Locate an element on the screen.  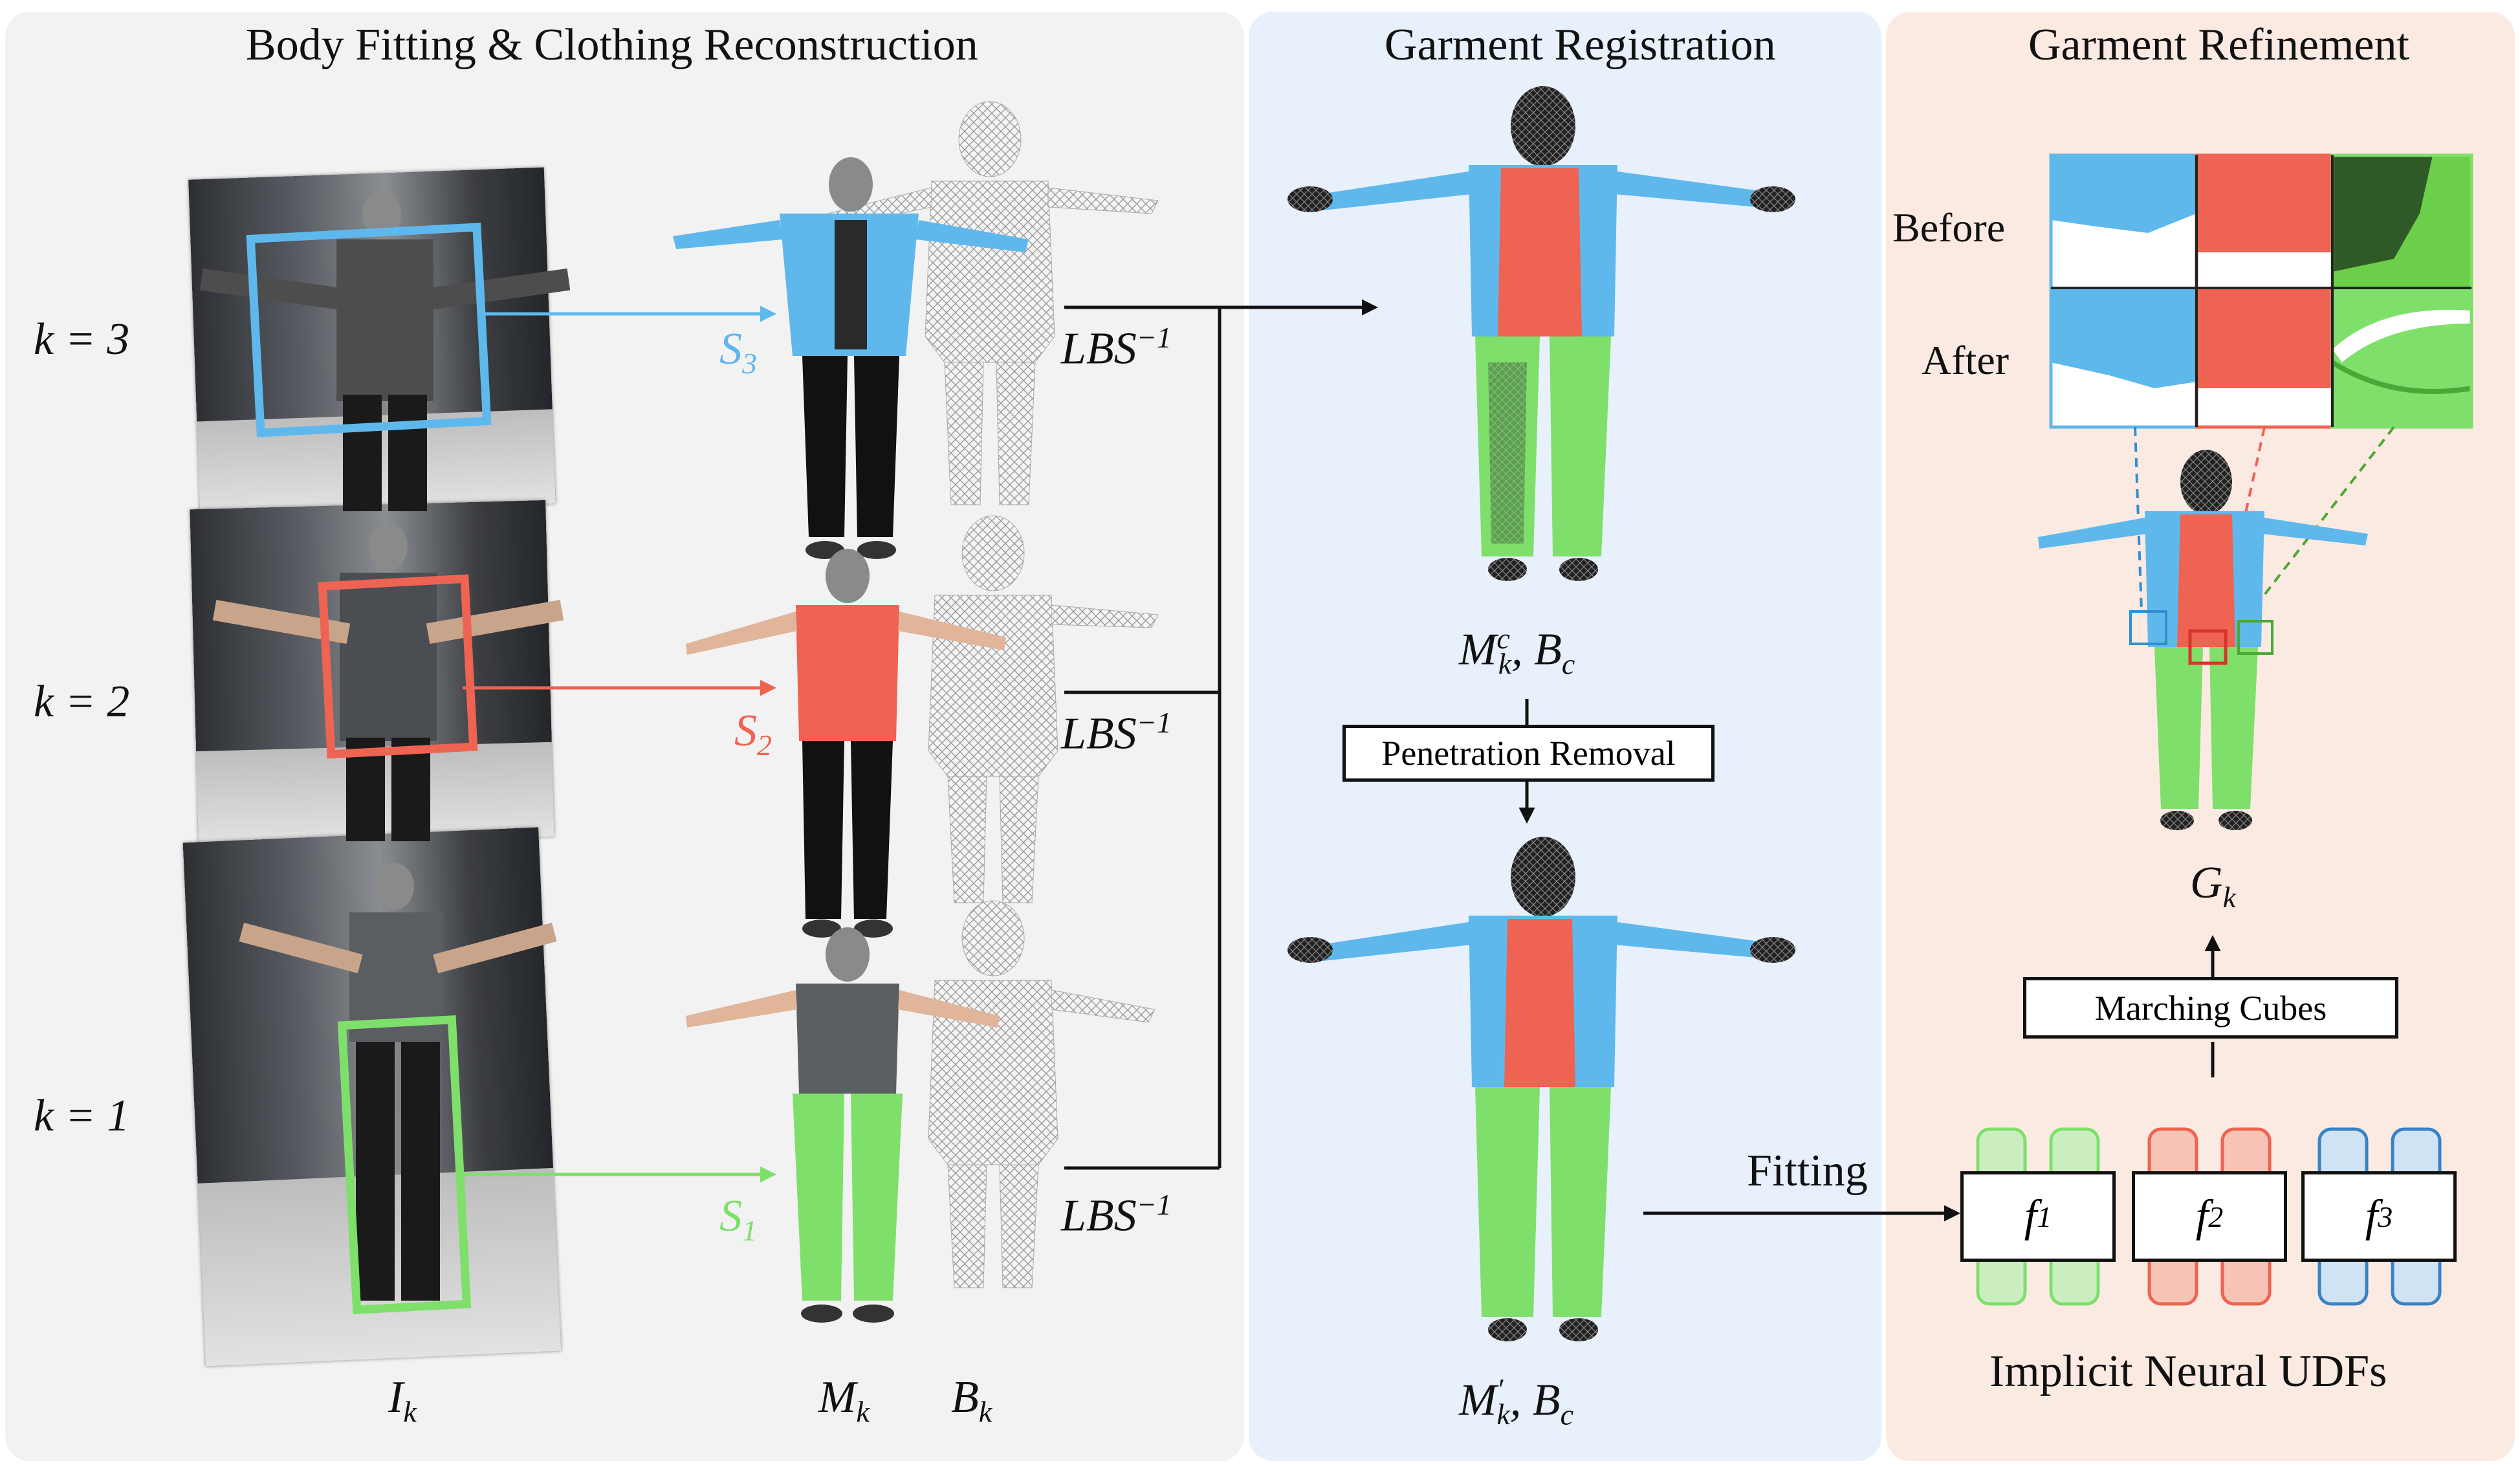
photo-person-k2 is located at coordinates (388, 682).